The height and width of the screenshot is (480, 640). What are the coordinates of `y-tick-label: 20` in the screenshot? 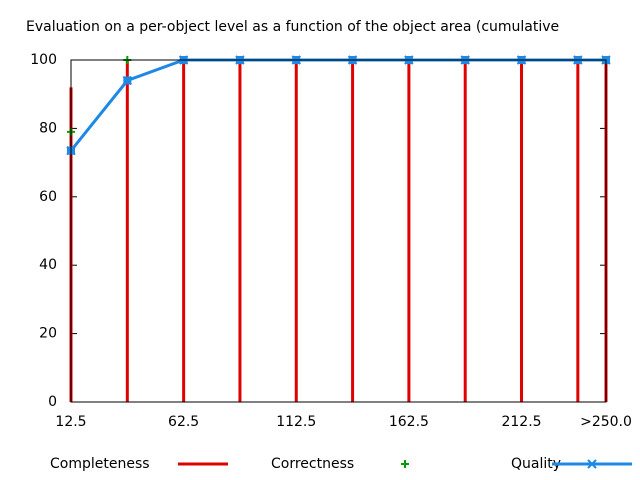 It's located at (48, 334).